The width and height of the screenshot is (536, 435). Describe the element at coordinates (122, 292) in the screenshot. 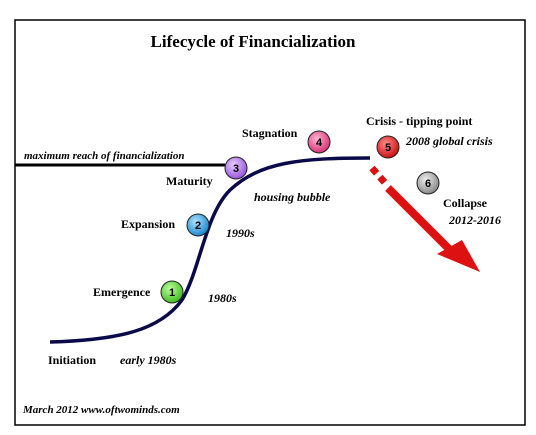

I see `stage-label-emergence: Emergence` at that location.